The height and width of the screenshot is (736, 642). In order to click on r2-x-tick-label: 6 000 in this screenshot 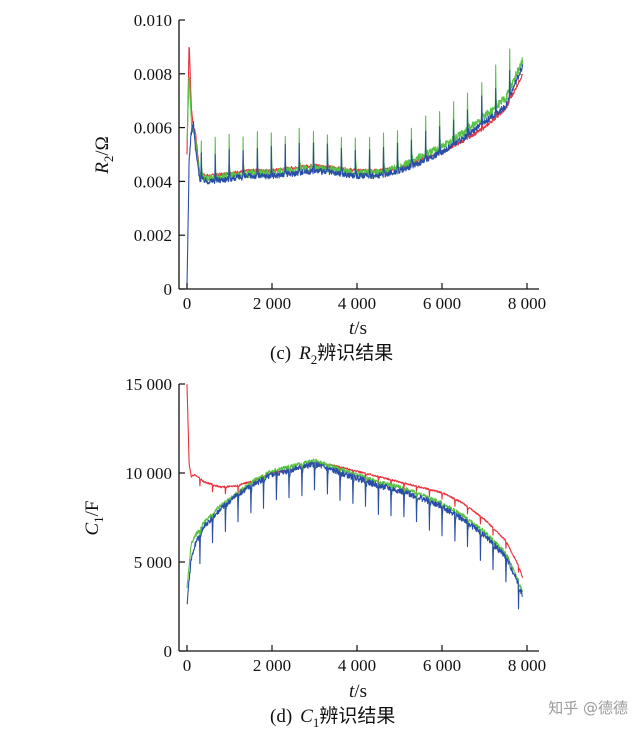, I will do `click(442, 303)`.